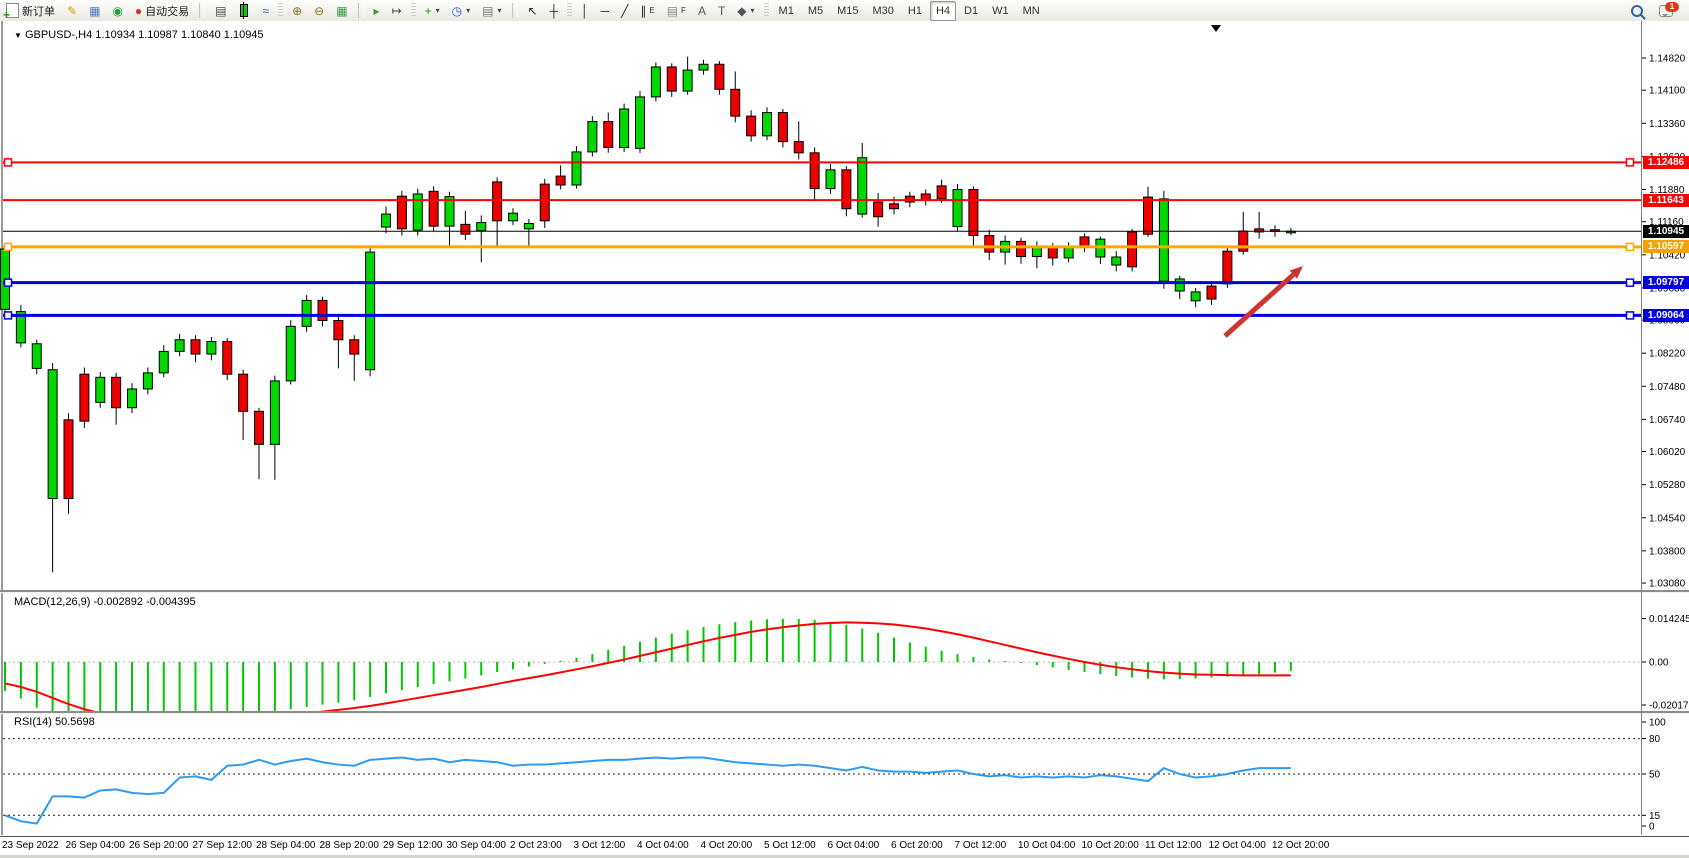 This screenshot has height=858, width=1689. What do you see at coordinates (18, 35) in the screenshot?
I see `chart-dropdown-icon: ▼` at bounding box center [18, 35].